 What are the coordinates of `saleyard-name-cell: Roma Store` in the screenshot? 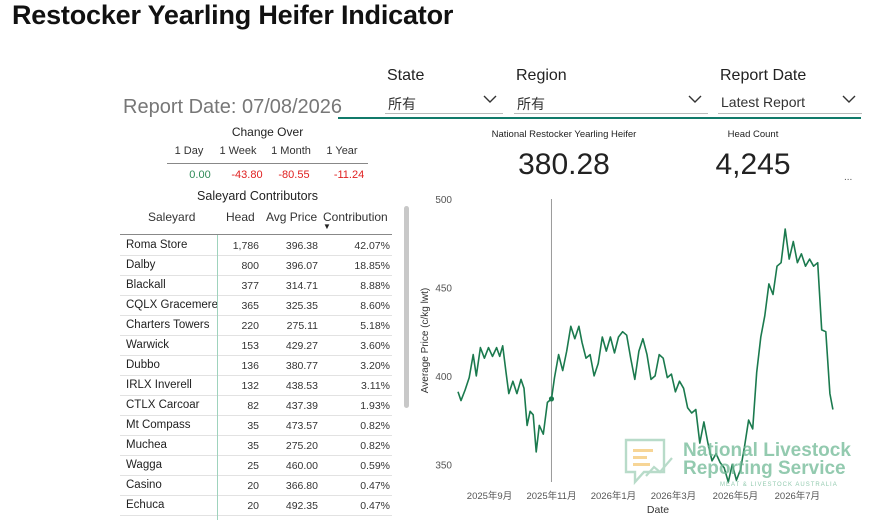 It's located at (157, 245).